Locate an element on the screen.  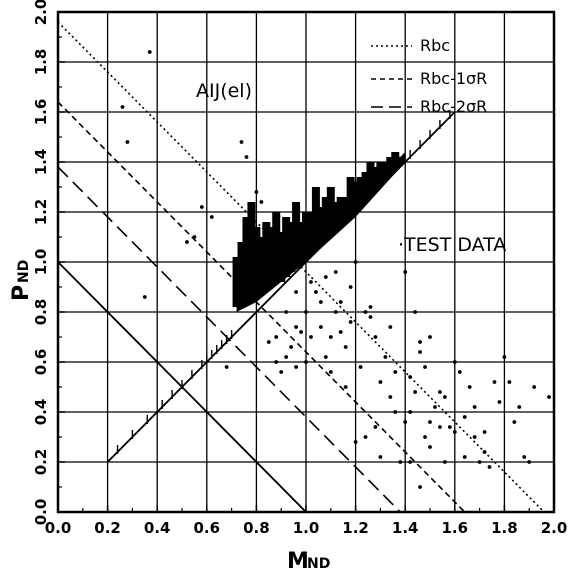
x-axis-title-main: M is located at coordinates (298, 561).